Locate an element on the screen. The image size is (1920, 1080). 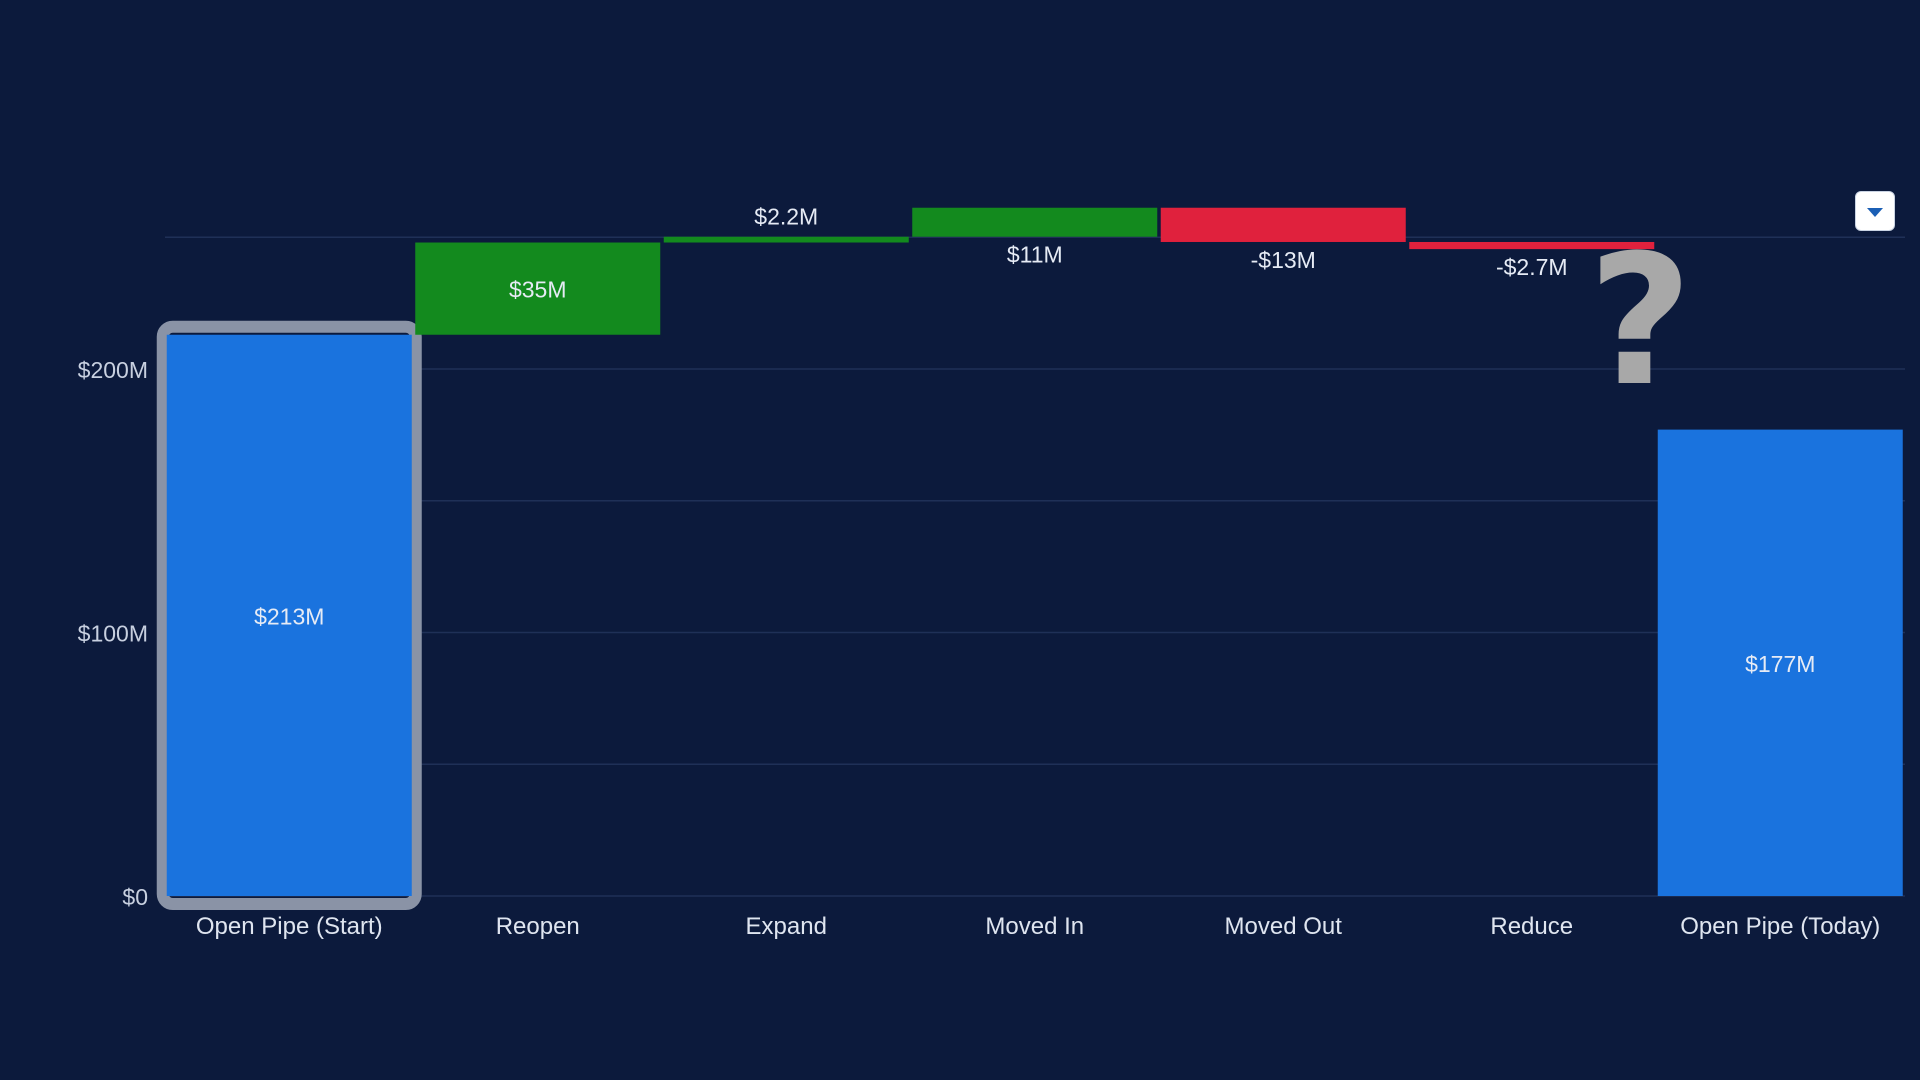
y-tick-label: $100M is located at coordinates (113, 634).